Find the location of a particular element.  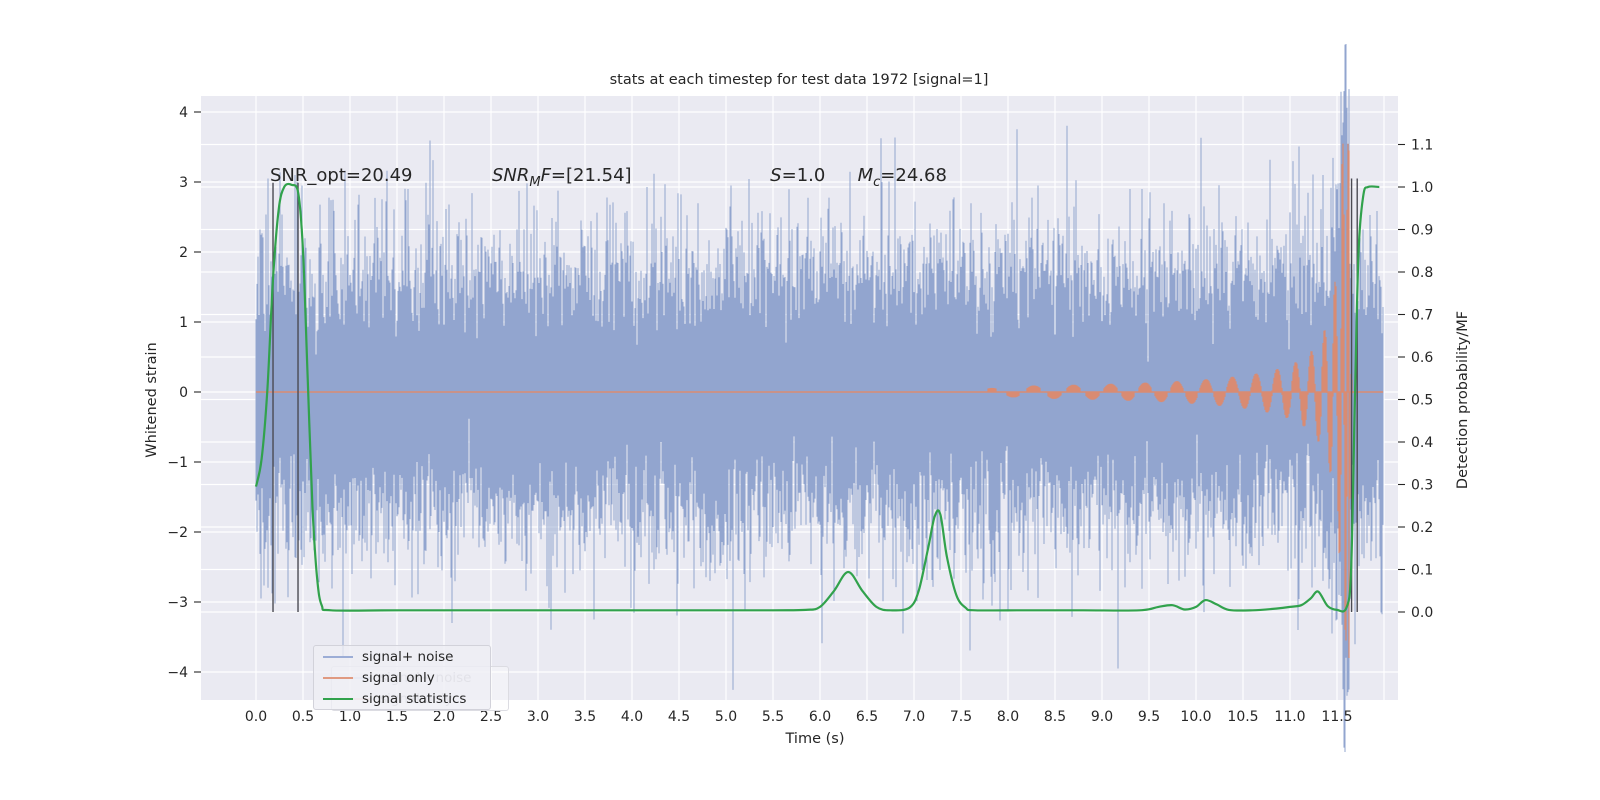

y-tick-label-left: −1 is located at coordinates (177, 463).